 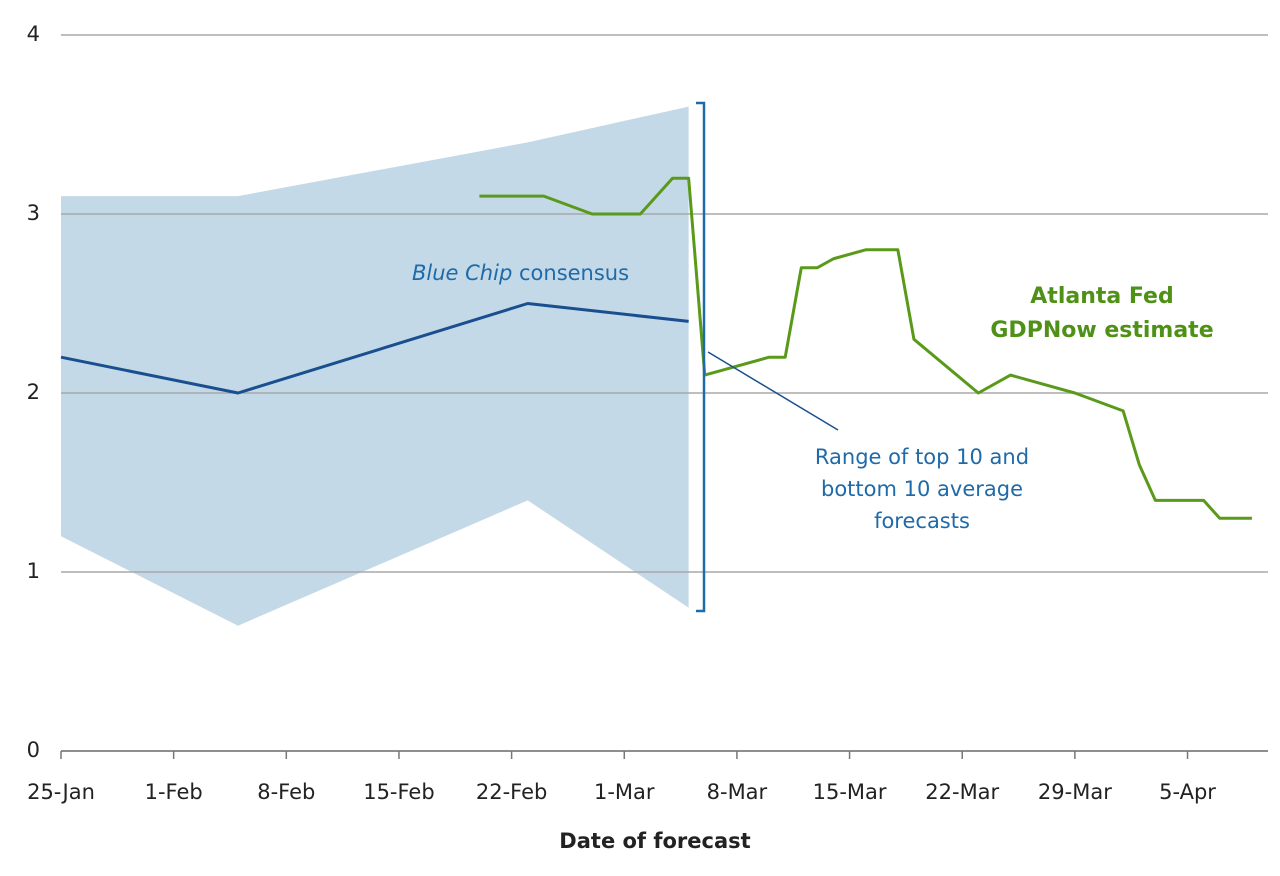 I want to click on range-label: forecasts, so click(x=922, y=521).